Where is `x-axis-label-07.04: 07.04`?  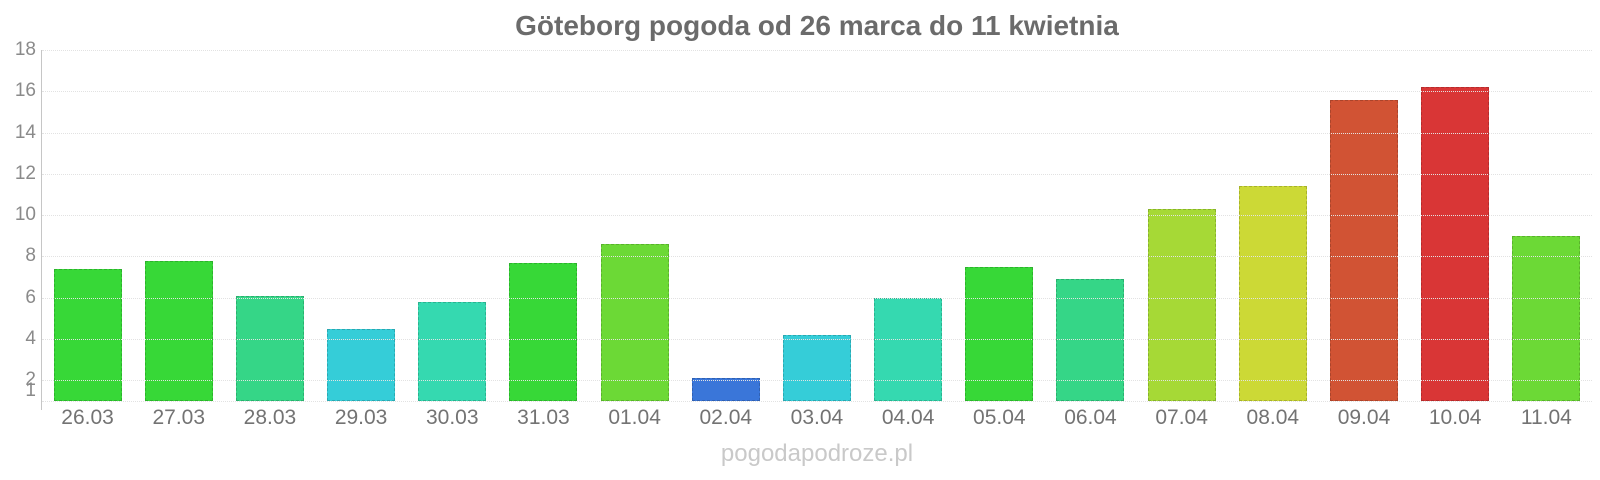
x-axis-label-07.04: 07.04 is located at coordinates (1181, 417).